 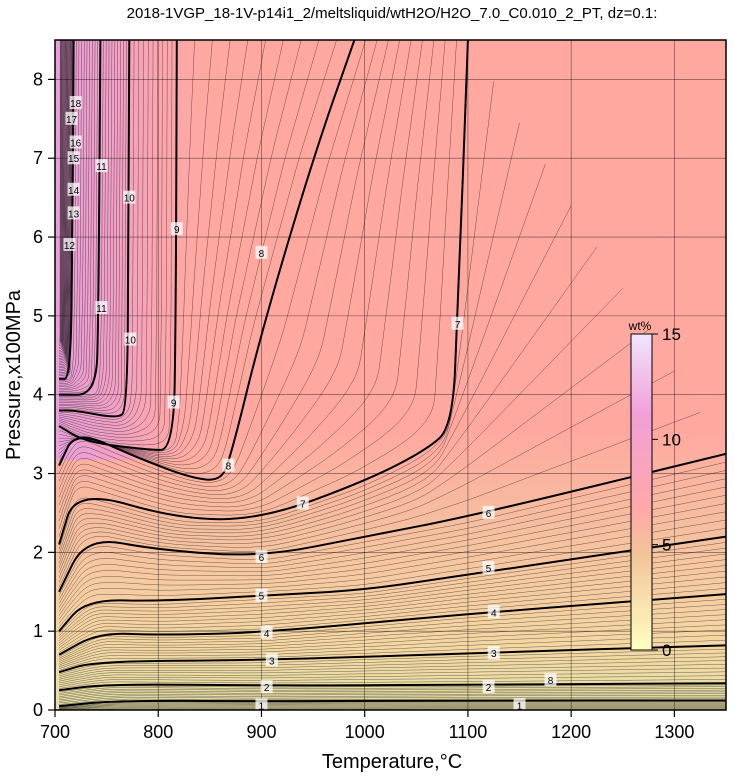 I want to click on x-tick-label: 1000, so click(x=365, y=732).